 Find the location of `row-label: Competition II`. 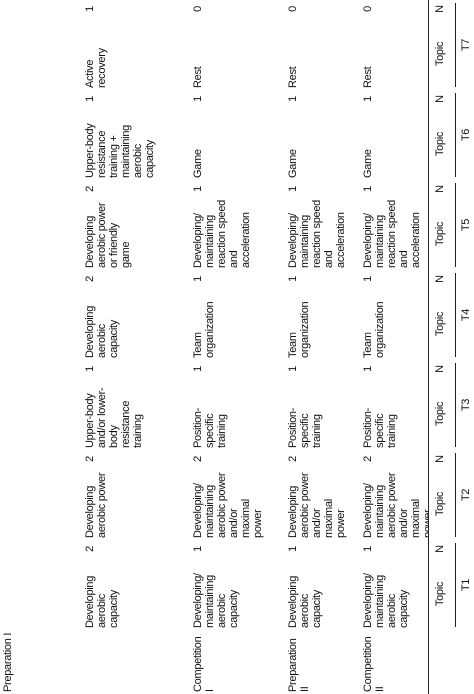

row-label: Competition II is located at coordinates (374, 664).